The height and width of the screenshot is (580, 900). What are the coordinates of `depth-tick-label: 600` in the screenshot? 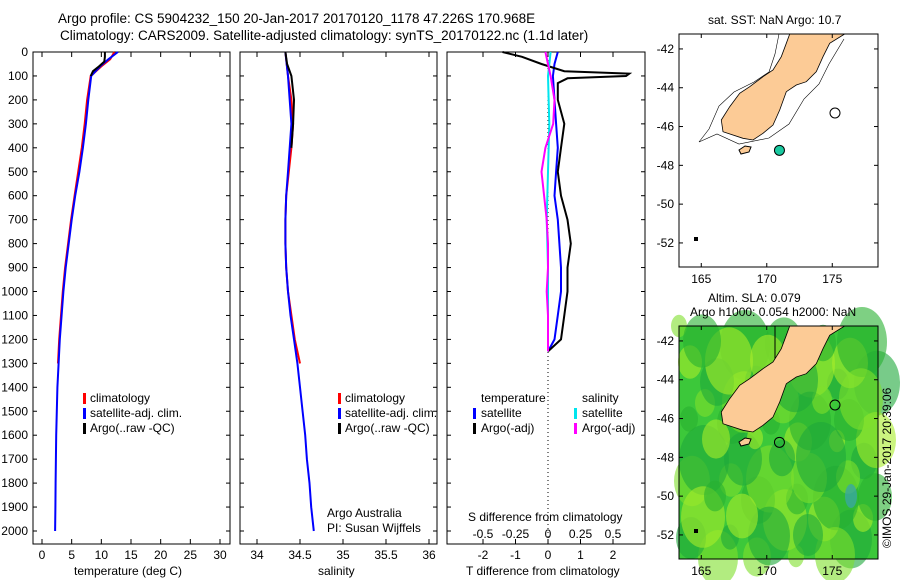 It's located at (18, 196).